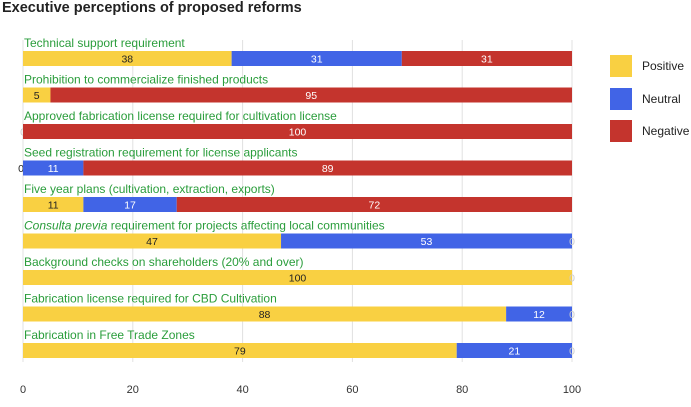  I want to click on legend-item-negative: Negative, so click(649, 131).